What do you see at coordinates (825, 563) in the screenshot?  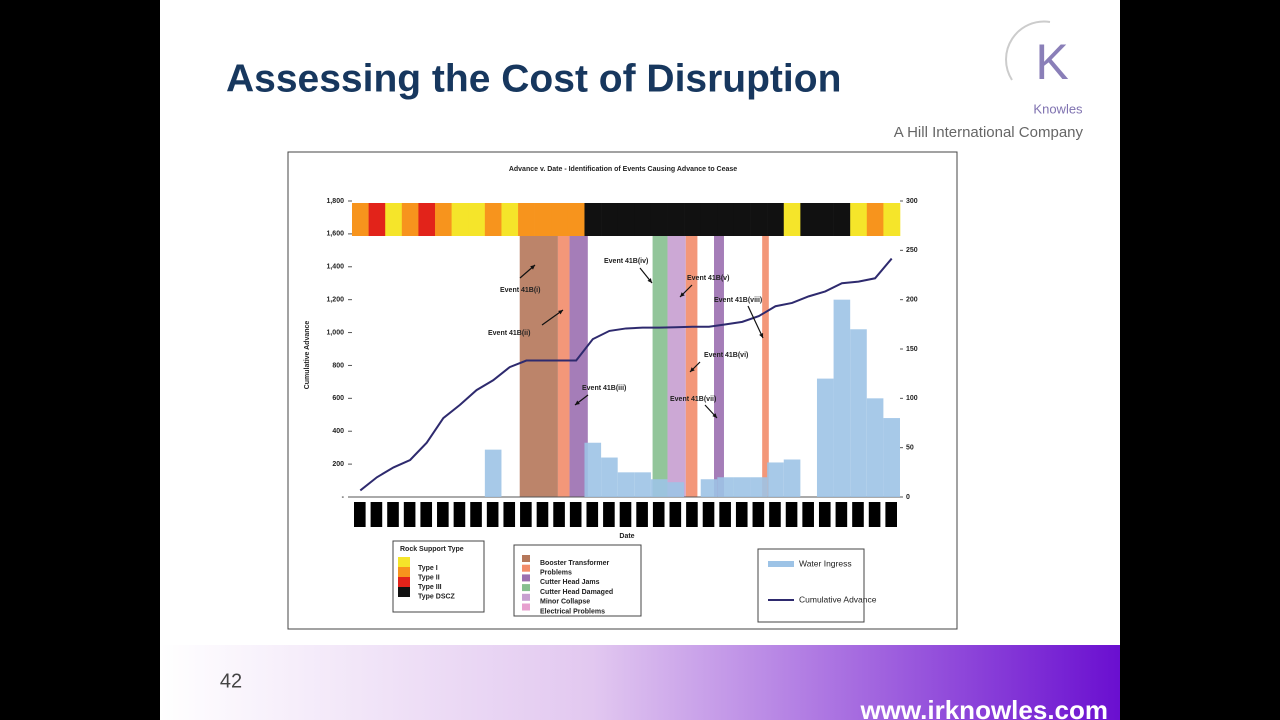 I see `legend-label: Water Ingress` at bounding box center [825, 563].